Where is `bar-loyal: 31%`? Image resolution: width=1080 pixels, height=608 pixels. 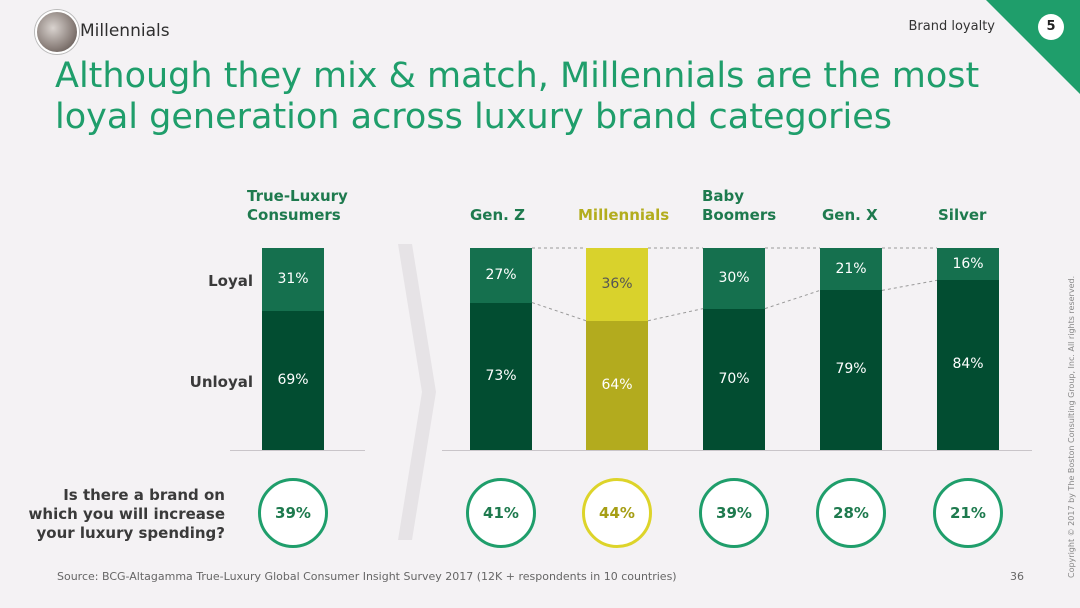 bar-loyal: 31% is located at coordinates (293, 279).